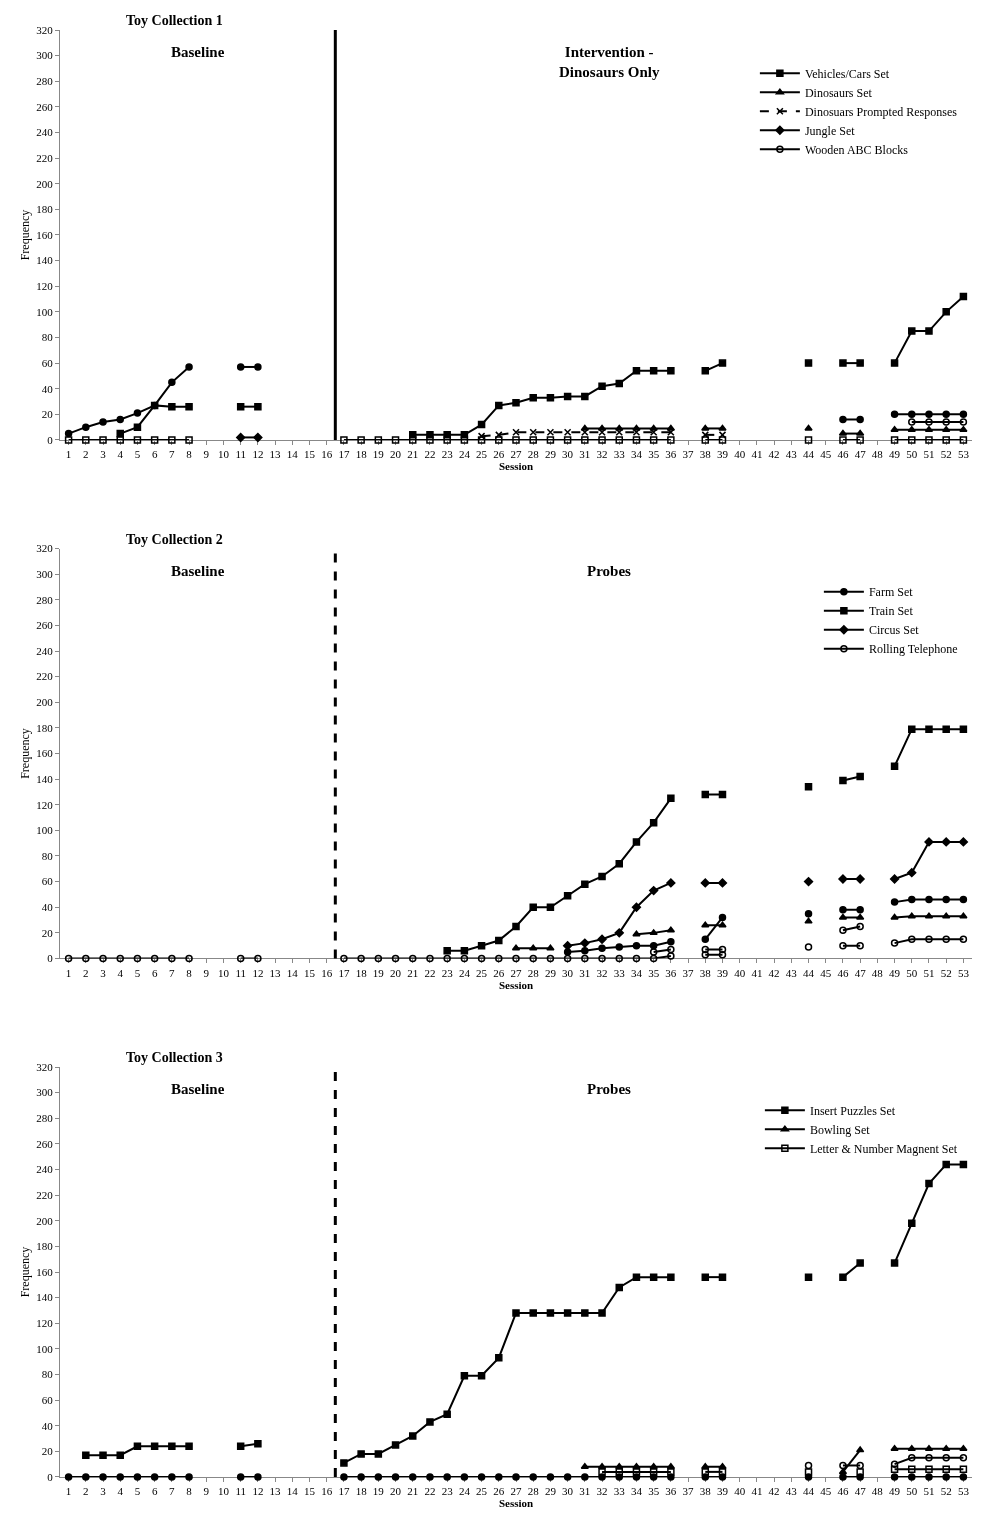 This screenshot has width=987, height=1519. What do you see at coordinates (154, 1491) in the screenshot?
I see `x-tick-label: 6` at bounding box center [154, 1491].